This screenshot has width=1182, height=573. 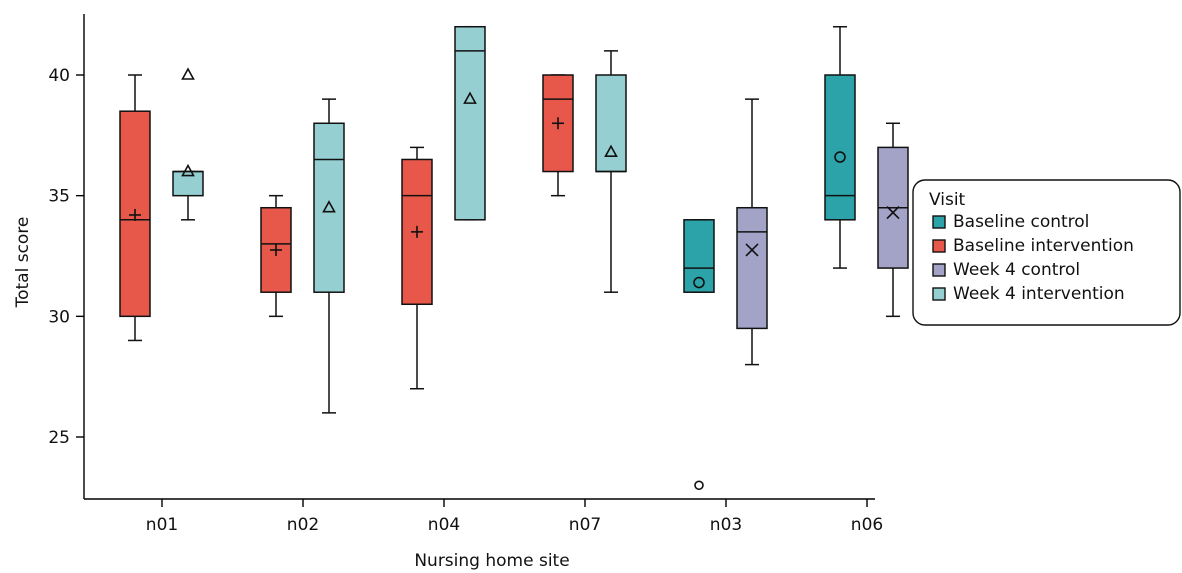 I want to click on y-tick-label: 25, so click(x=59, y=438).